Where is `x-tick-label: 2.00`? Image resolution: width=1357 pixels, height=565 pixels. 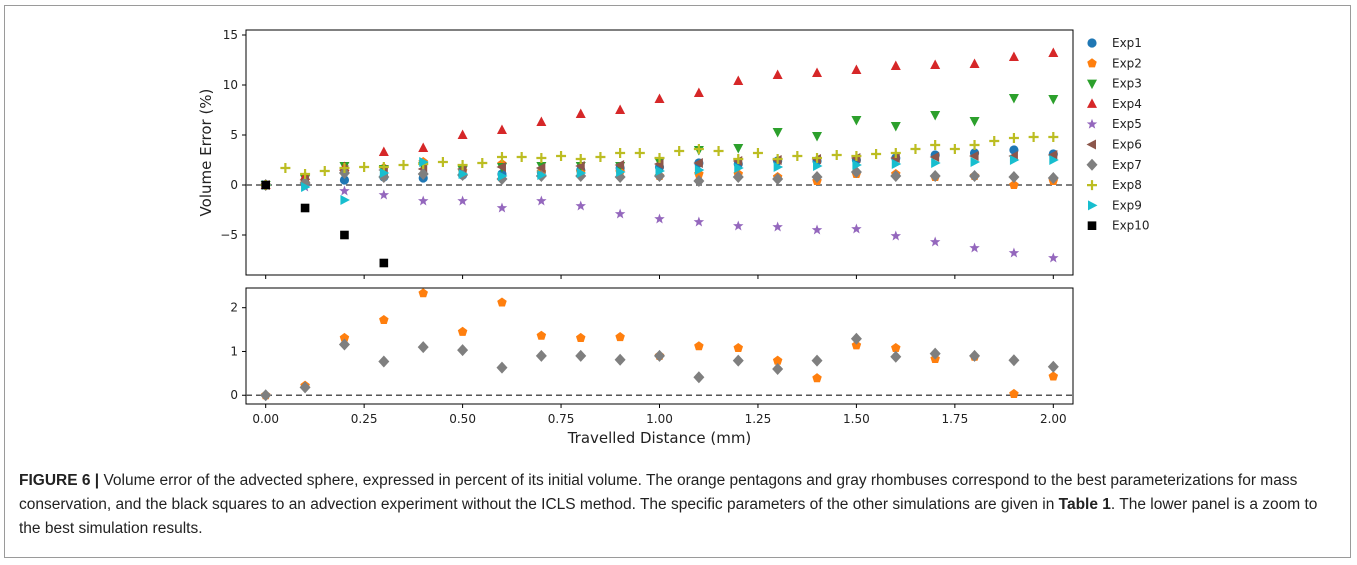 x-tick-label: 2.00 is located at coordinates (1053, 419).